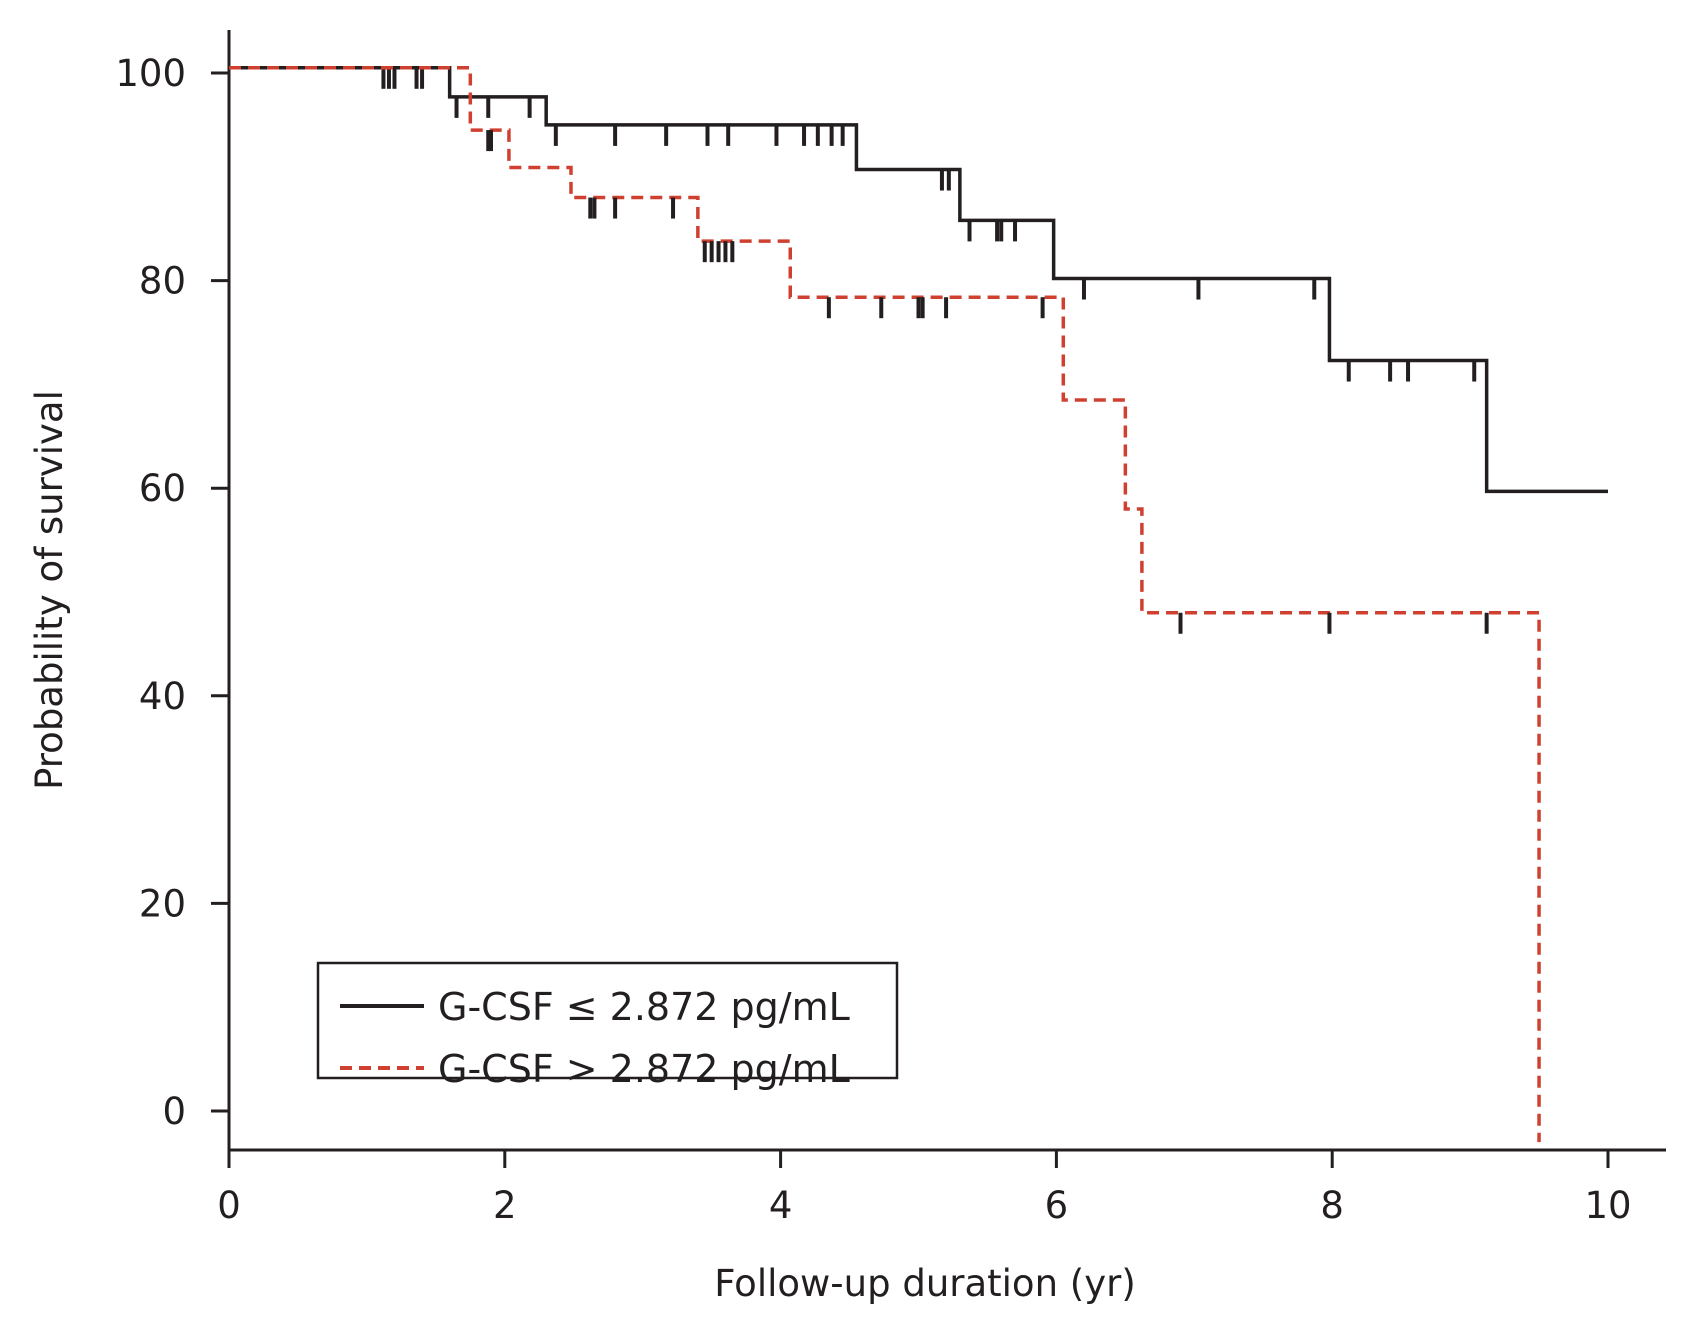  I want to click on x-ticks: 0 2 4 6 8 10, so click(924, 1188).